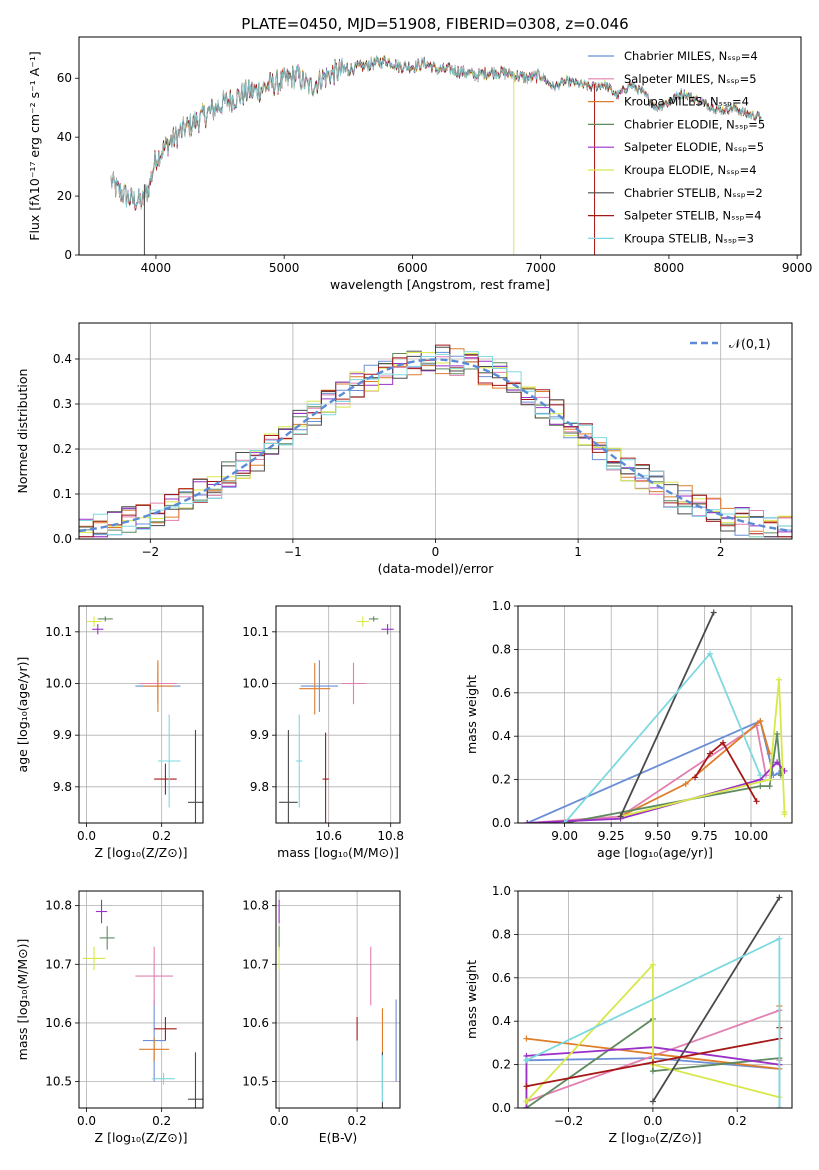 Image resolution: width=819 pixels, height=1170 pixels. What do you see at coordinates (652, 1077) in the screenshot?
I see `weight-line-salpeter-elodie` at bounding box center [652, 1077].